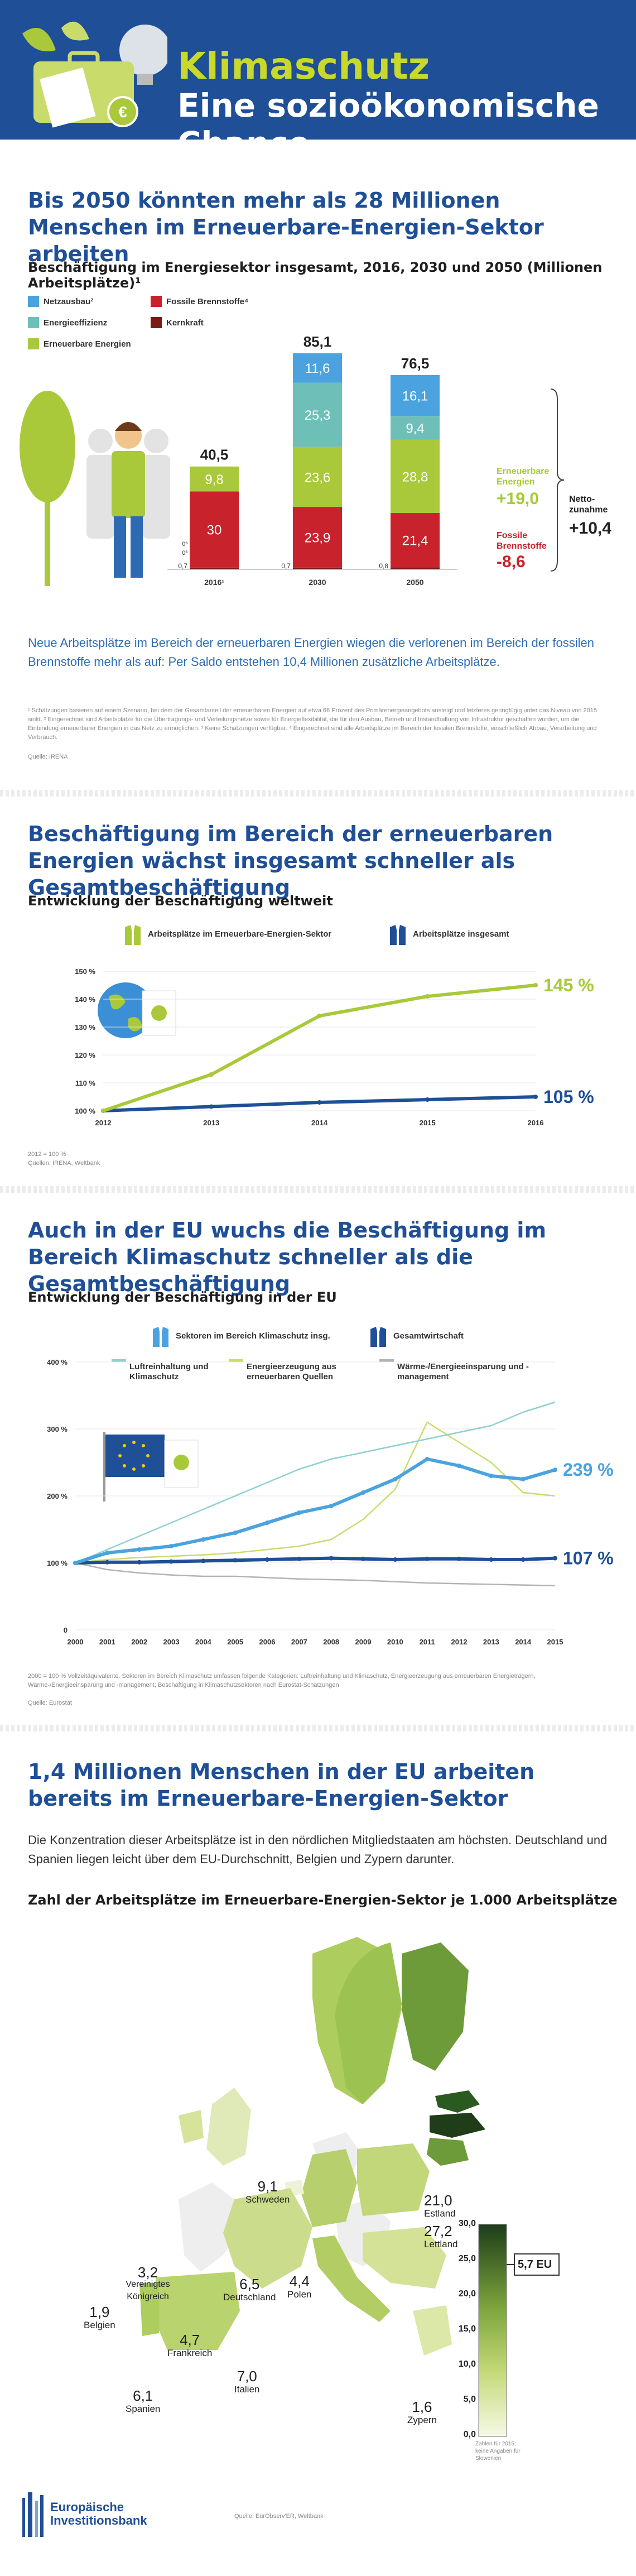 This screenshot has width=636, height=2576. I want to click on ren-side-label: Erneuerbare Energien, so click(523, 477).